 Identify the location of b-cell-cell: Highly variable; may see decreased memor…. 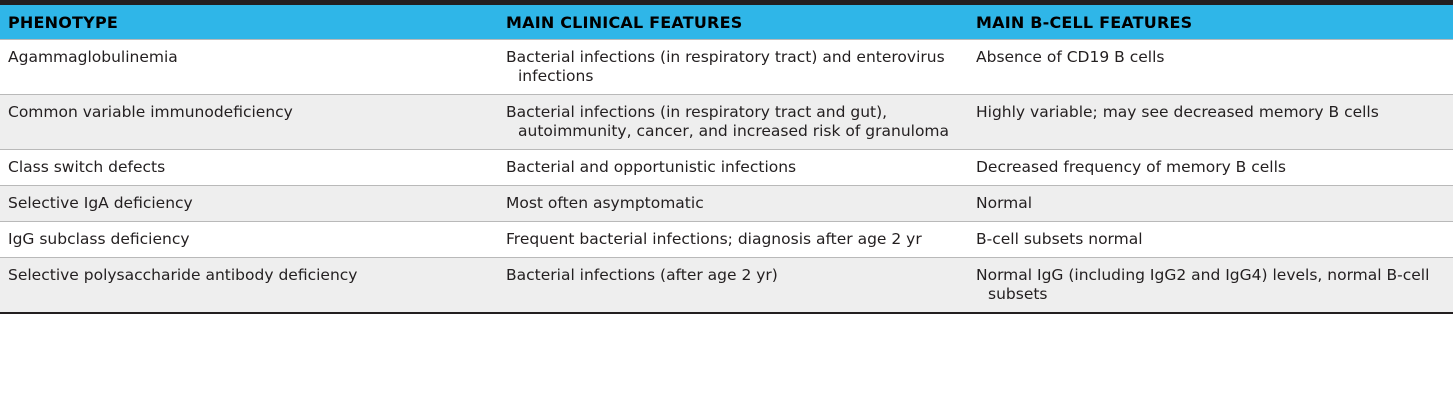
(1210, 122).